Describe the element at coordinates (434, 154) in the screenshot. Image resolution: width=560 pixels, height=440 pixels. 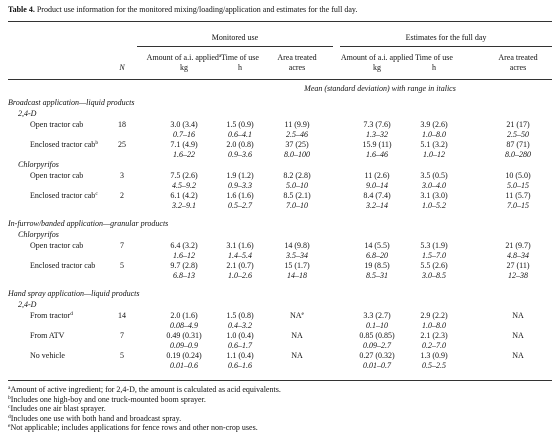
I see `cell-range: 1.0–12` at that location.